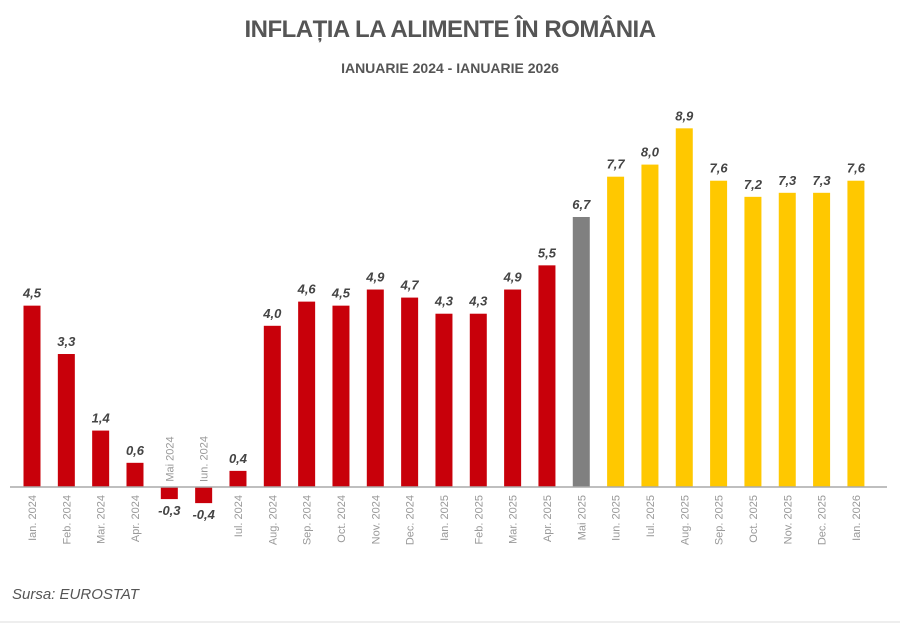 The image size is (900, 623). Describe the element at coordinates (75, 594) in the screenshot. I see `source-note: Sursa: EUROSTAT` at that location.